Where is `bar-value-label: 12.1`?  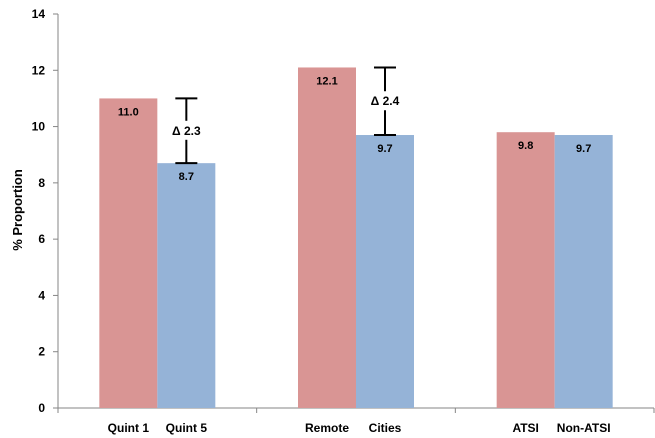
bar-value-label: 12.1 is located at coordinates (326, 81).